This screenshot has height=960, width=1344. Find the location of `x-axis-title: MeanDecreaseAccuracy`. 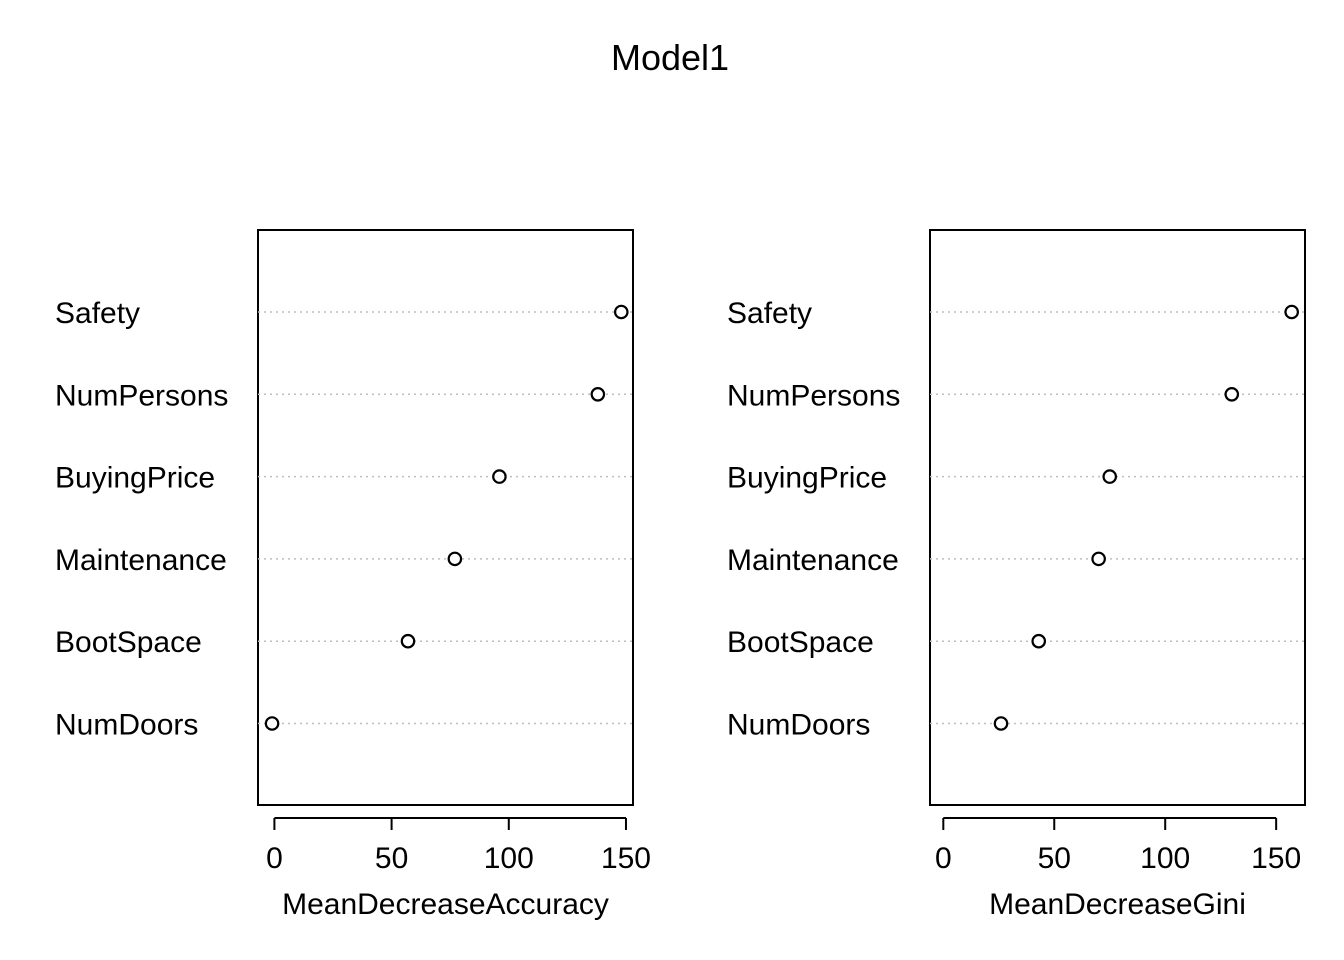

x-axis-title: MeanDecreaseAccuracy is located at coordinates (445, 904).